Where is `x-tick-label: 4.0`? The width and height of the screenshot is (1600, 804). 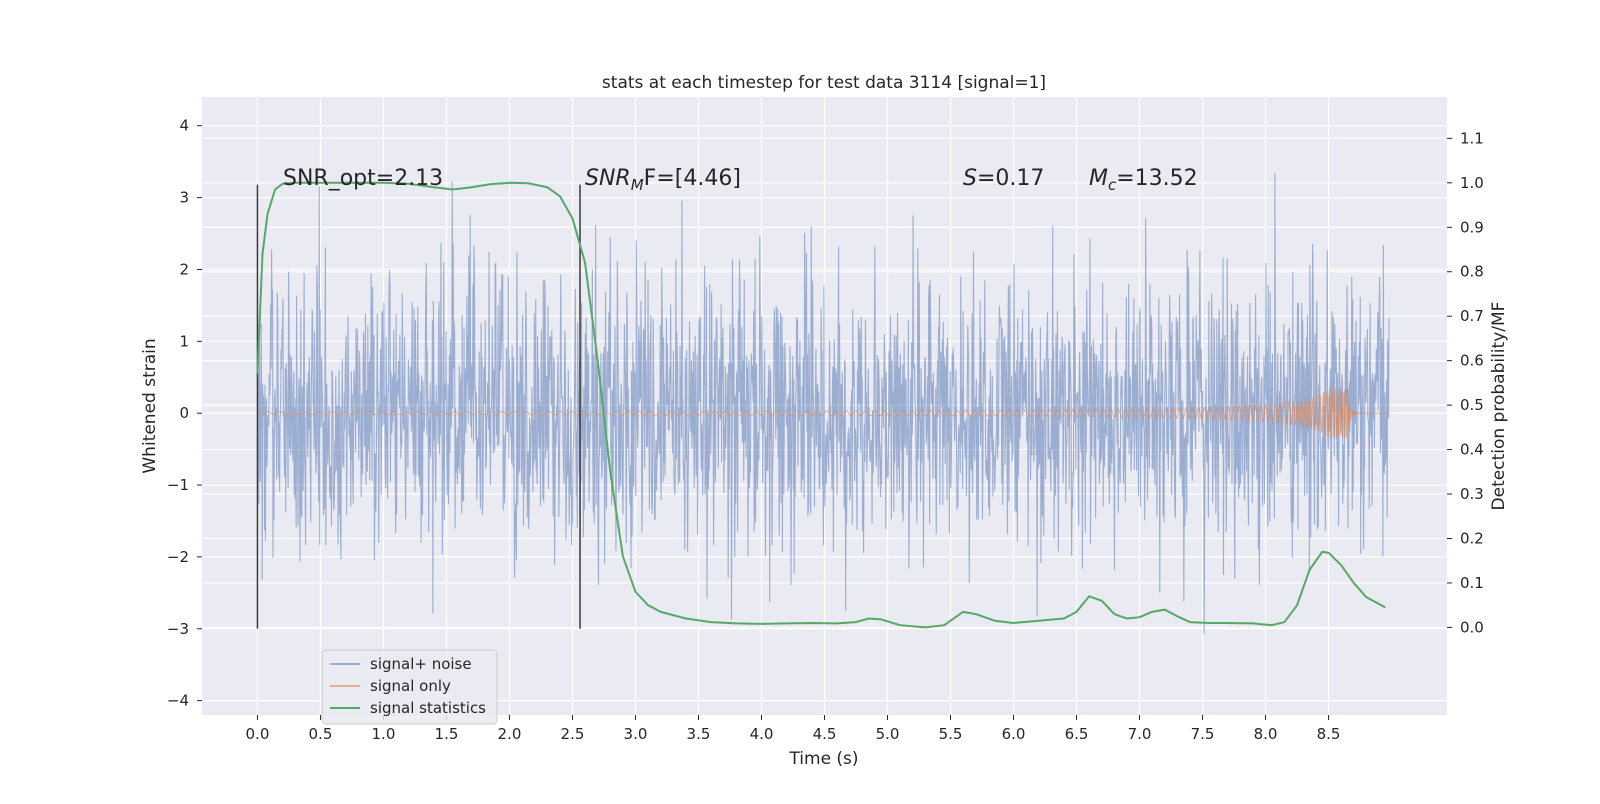
x-tick-label: 4.0 is located at coordinates (762, 734).